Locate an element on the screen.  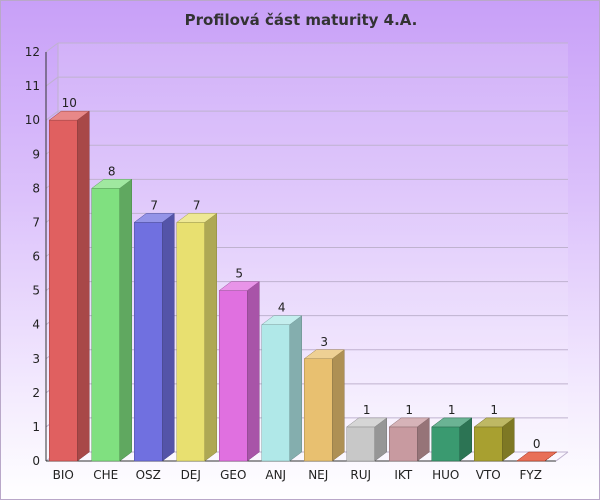
y-tick-label: 3 is located at coordinates (36, 359).